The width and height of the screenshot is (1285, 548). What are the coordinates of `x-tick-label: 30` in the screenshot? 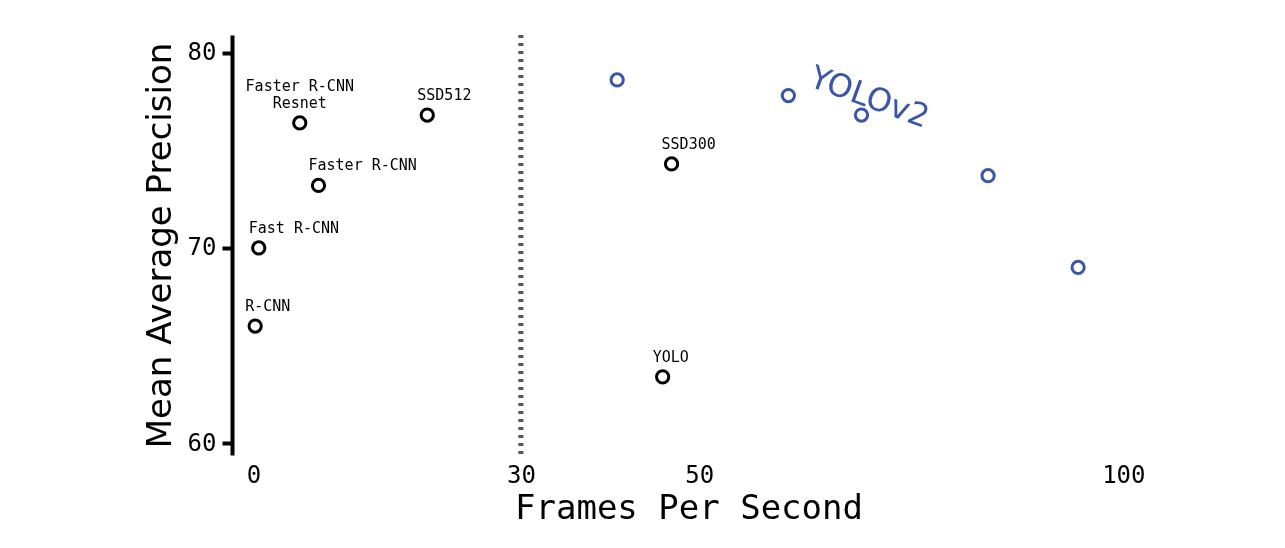 It's located at (521, 474).